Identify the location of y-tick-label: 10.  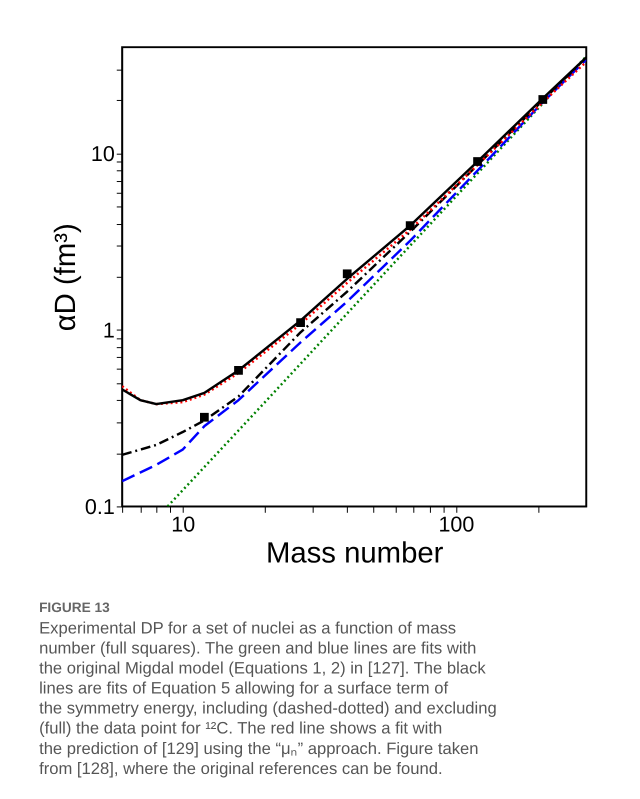
(102, 154).